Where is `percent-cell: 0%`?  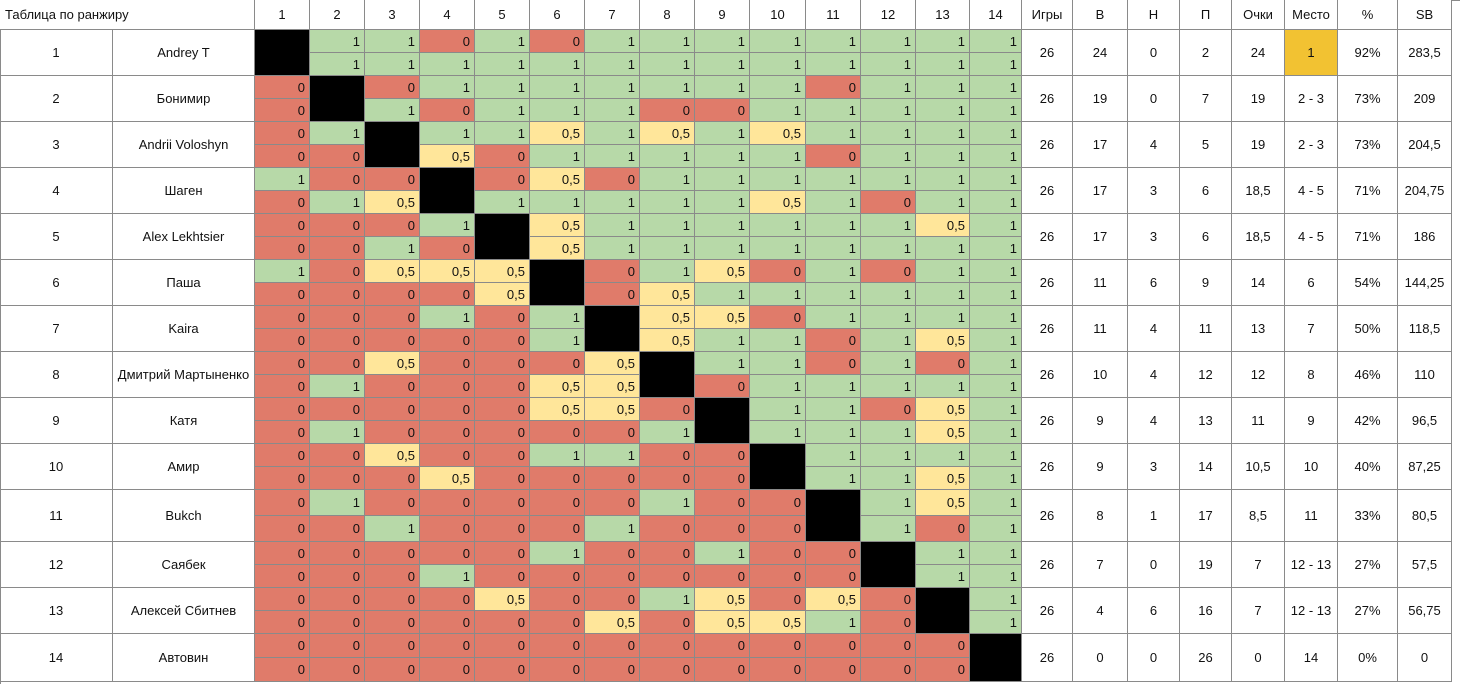
percent-cell: 0% is located at coordinates (1368, 658).